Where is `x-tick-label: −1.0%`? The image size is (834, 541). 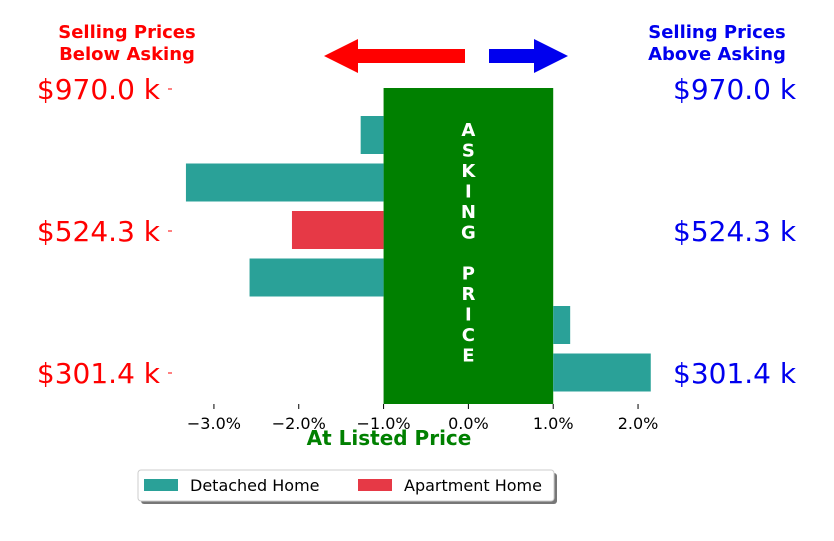 x-tick-label: −1.0% is located at coordinates (384, 423).